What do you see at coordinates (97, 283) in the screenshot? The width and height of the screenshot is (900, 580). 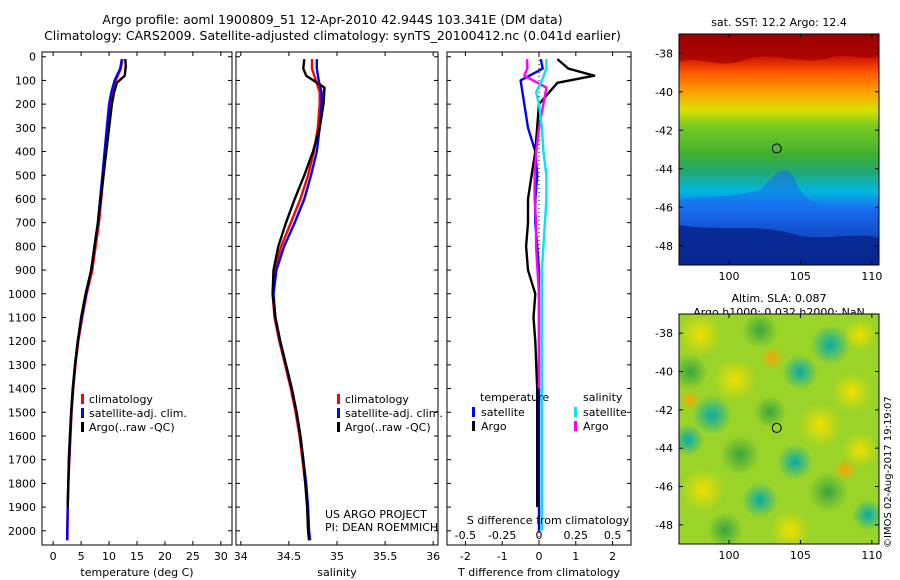 I see `series-line-argo` at bounding box center [97, 283].